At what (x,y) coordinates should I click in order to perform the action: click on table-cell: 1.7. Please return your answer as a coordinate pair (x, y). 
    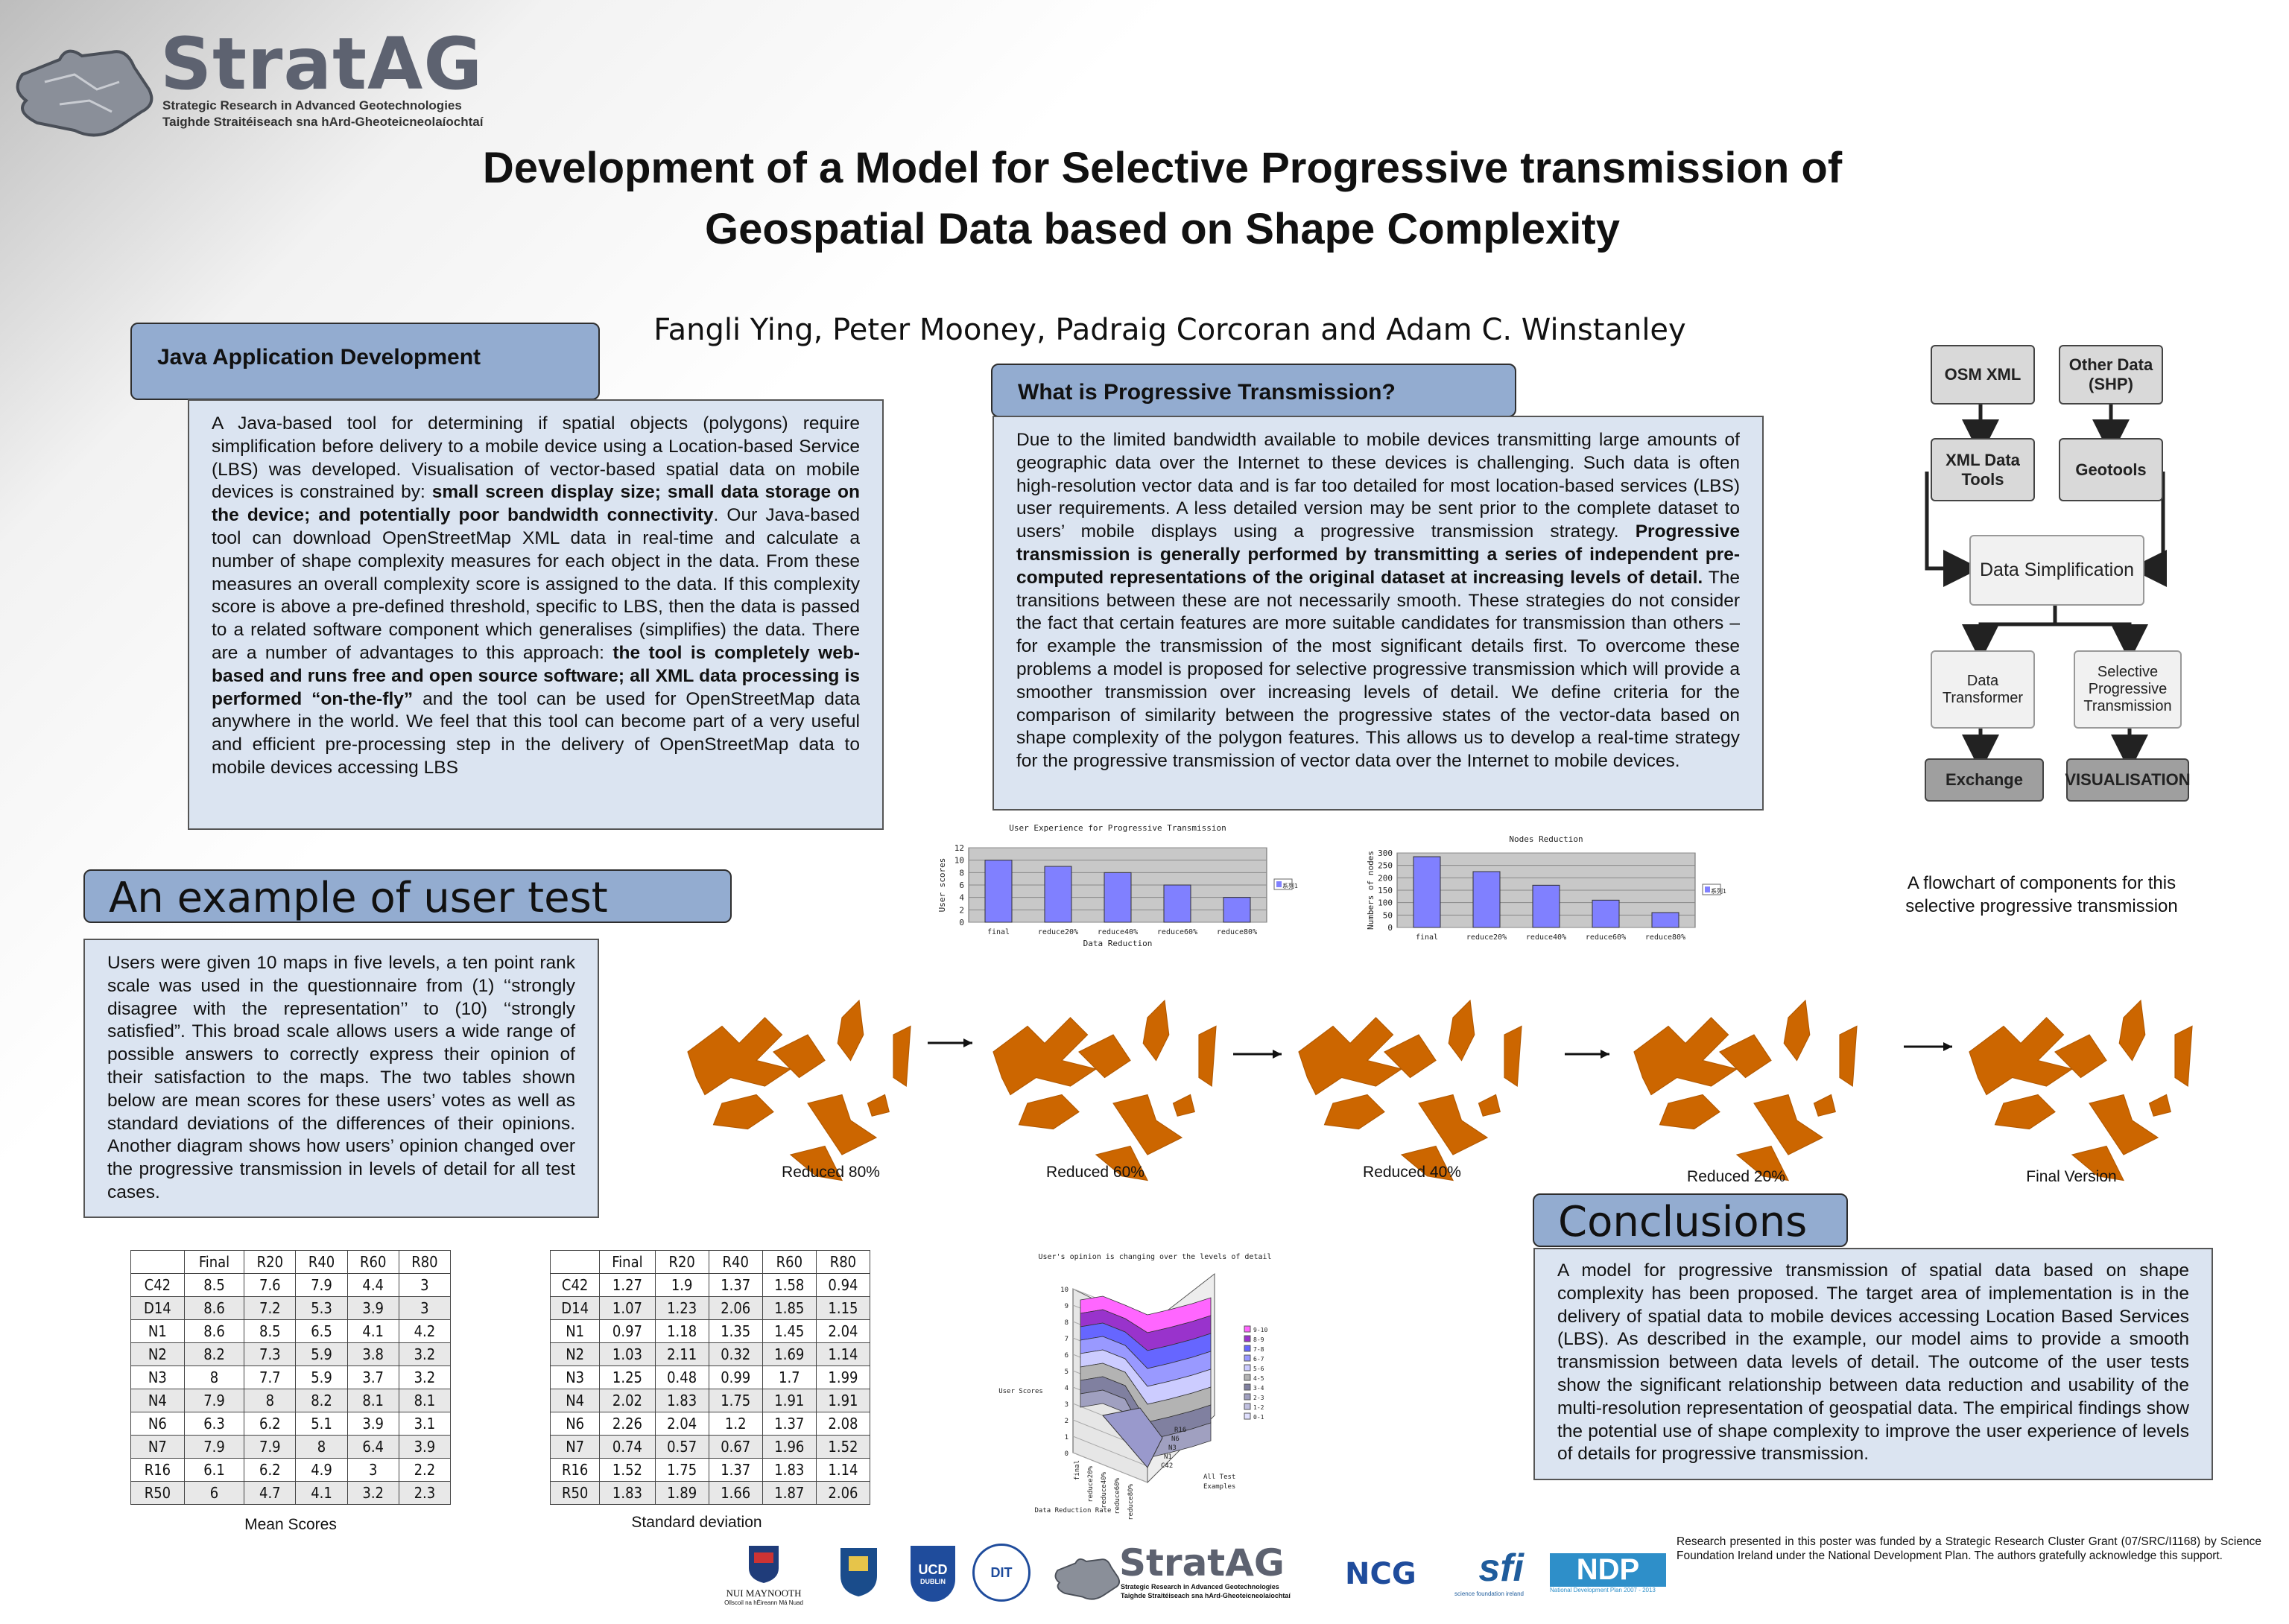
    Looking at the image, I should click on (789, 1377).